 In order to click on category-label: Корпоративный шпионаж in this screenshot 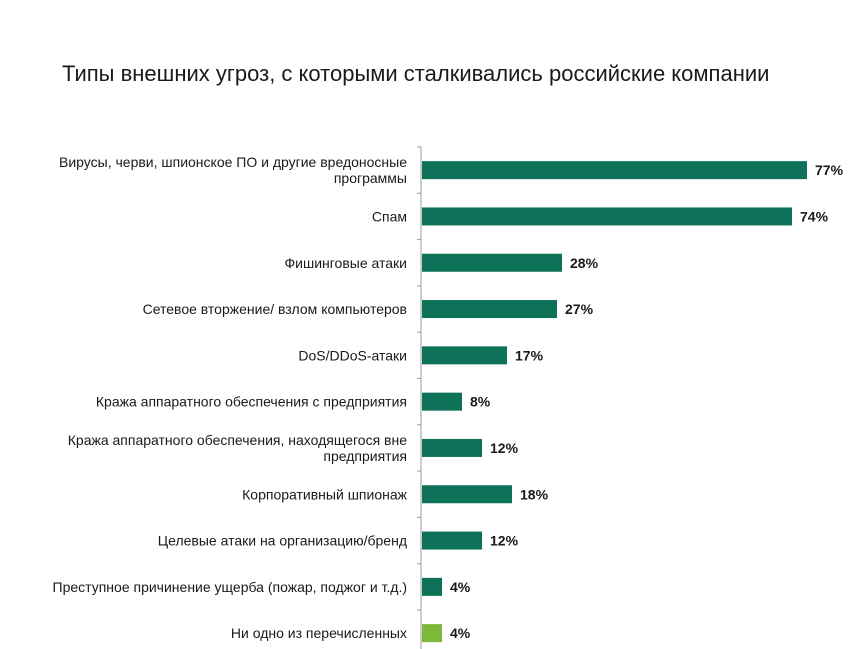, I will do `click(324, 494)`.